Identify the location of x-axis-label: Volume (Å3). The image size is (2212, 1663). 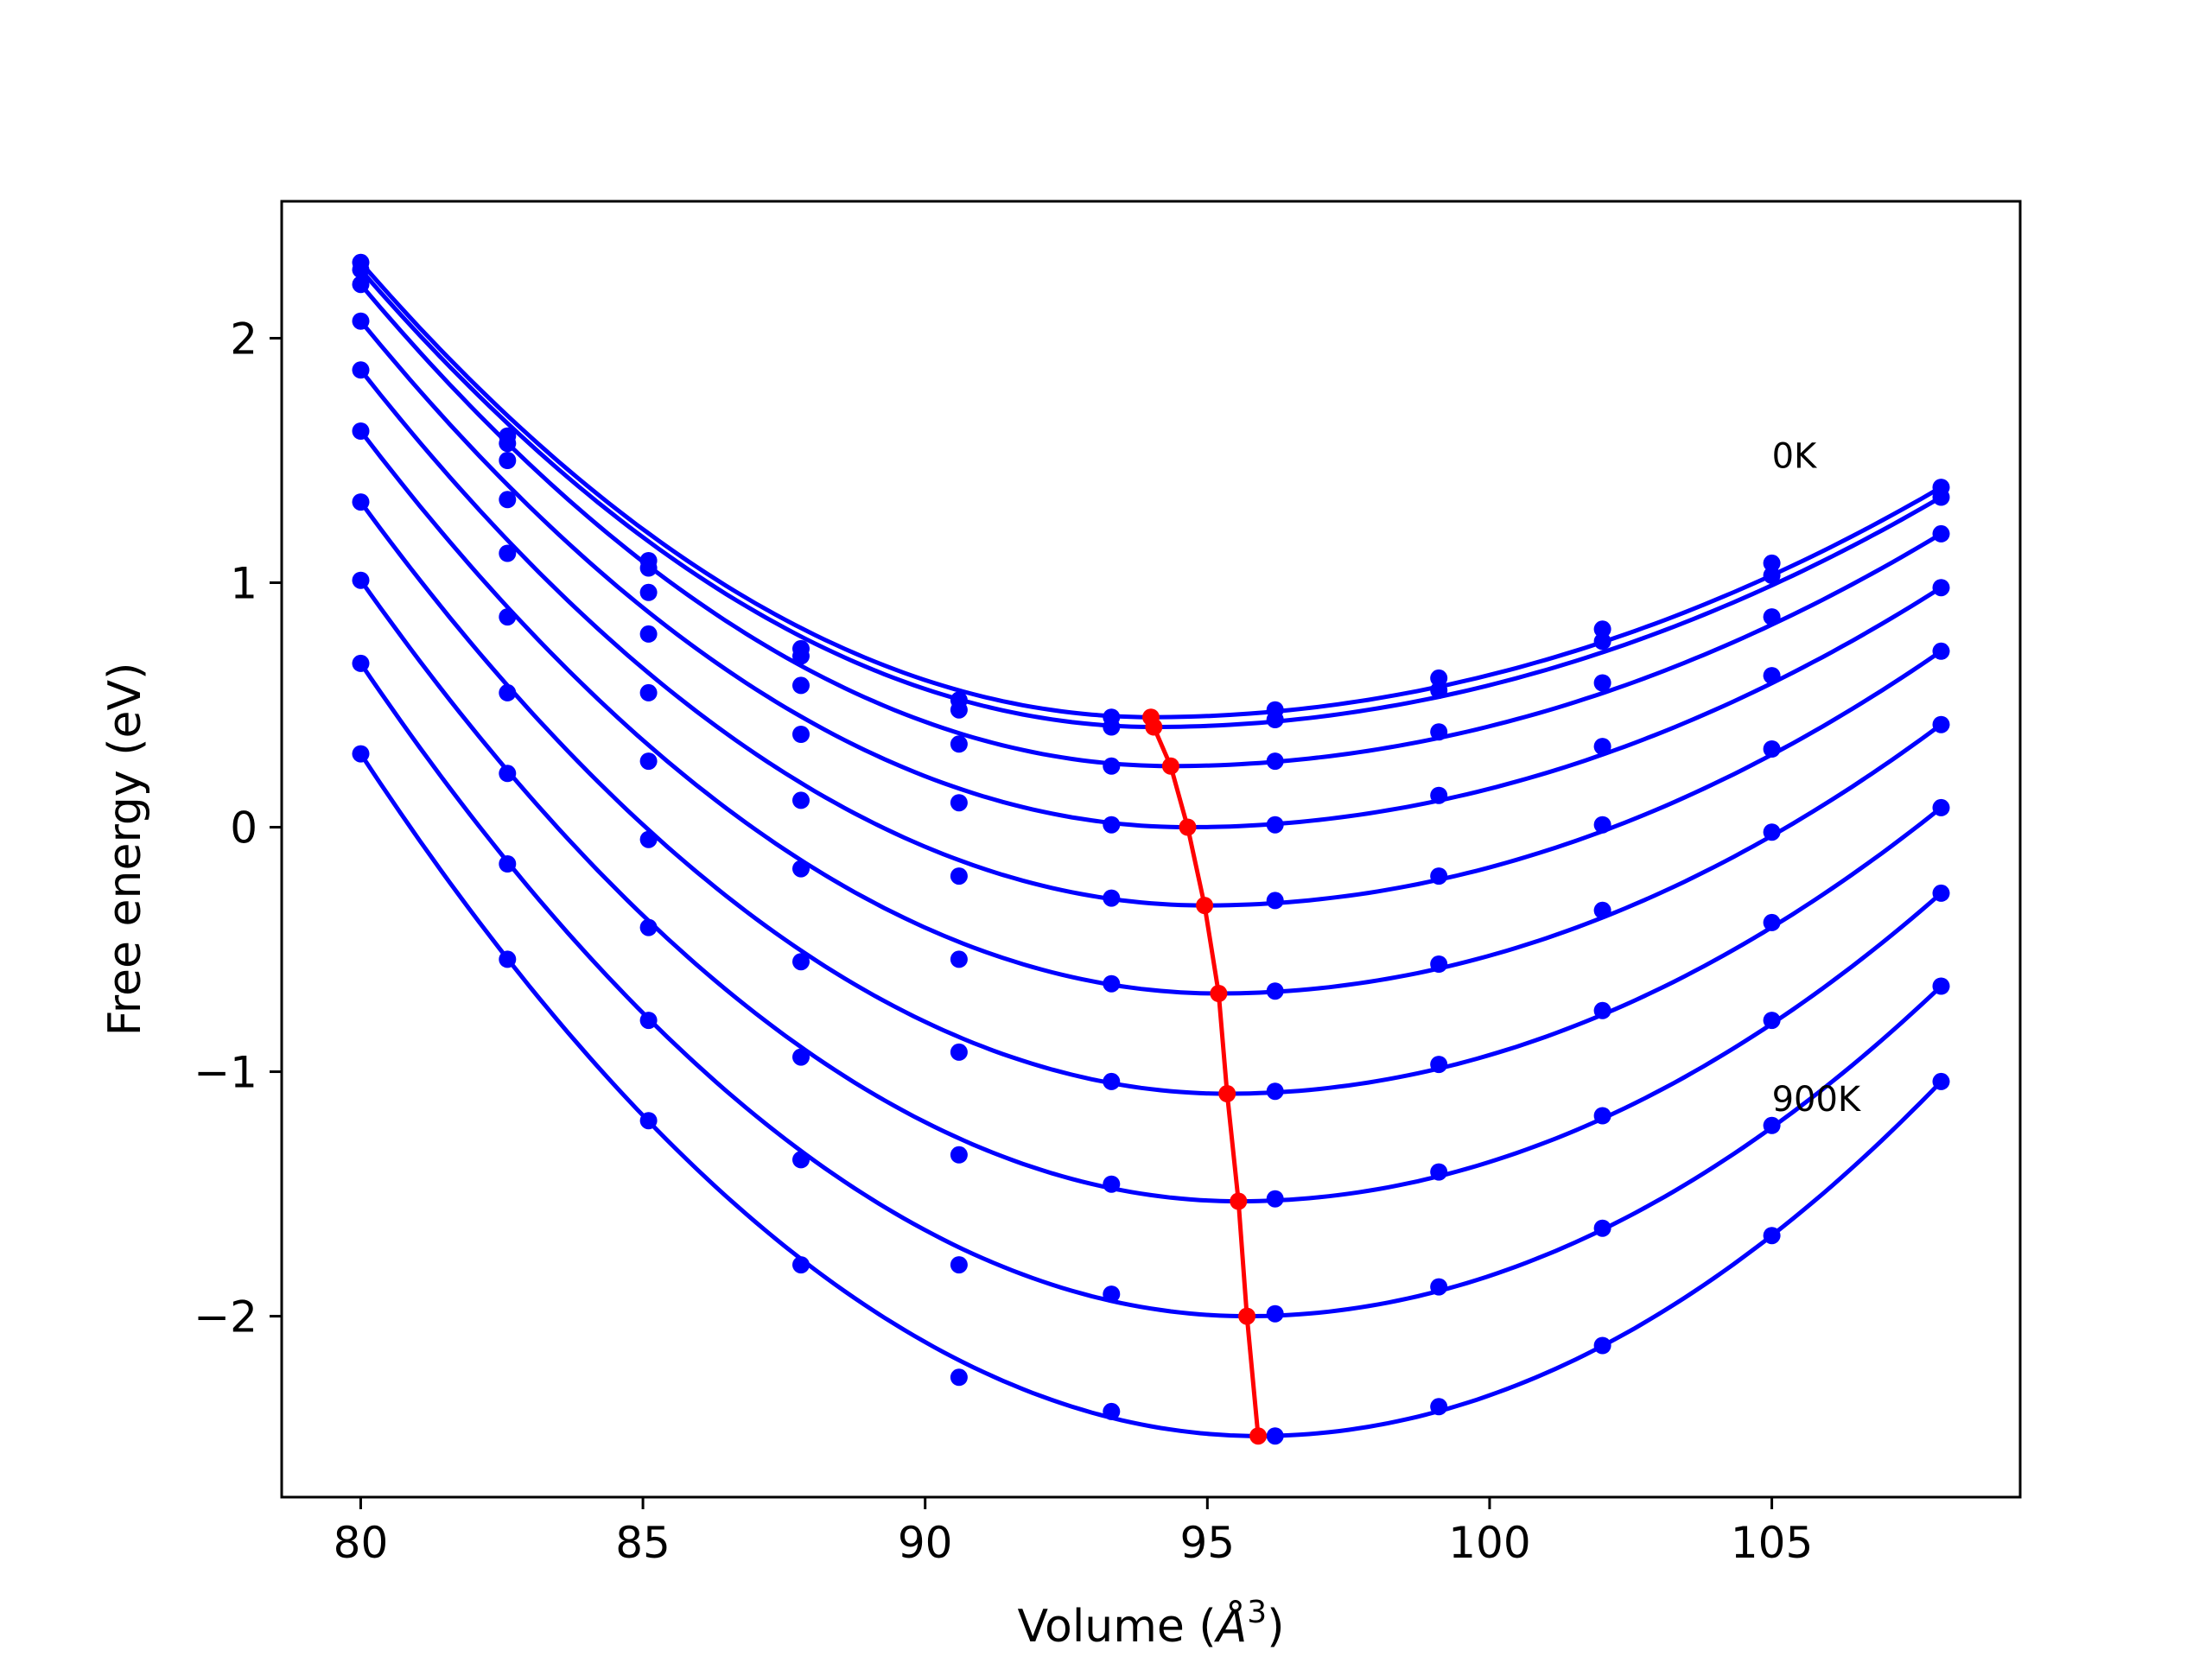
(1151, 1624).